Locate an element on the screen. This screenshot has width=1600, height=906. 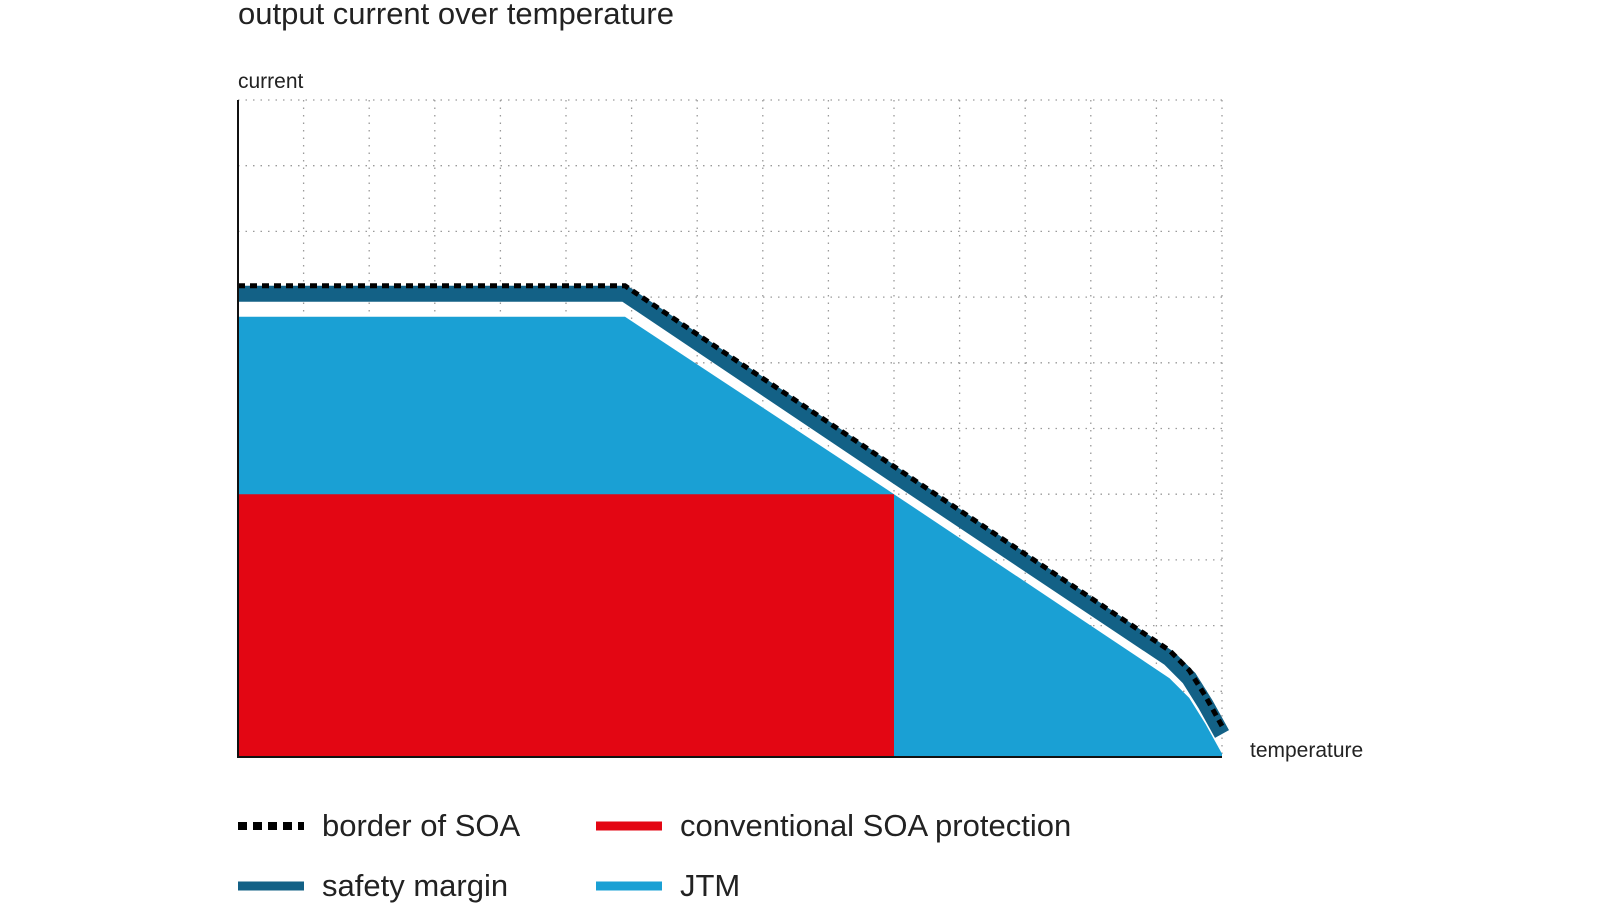
legend-item-border-of-soa: border of SOA is located at coordinates (379, 826).